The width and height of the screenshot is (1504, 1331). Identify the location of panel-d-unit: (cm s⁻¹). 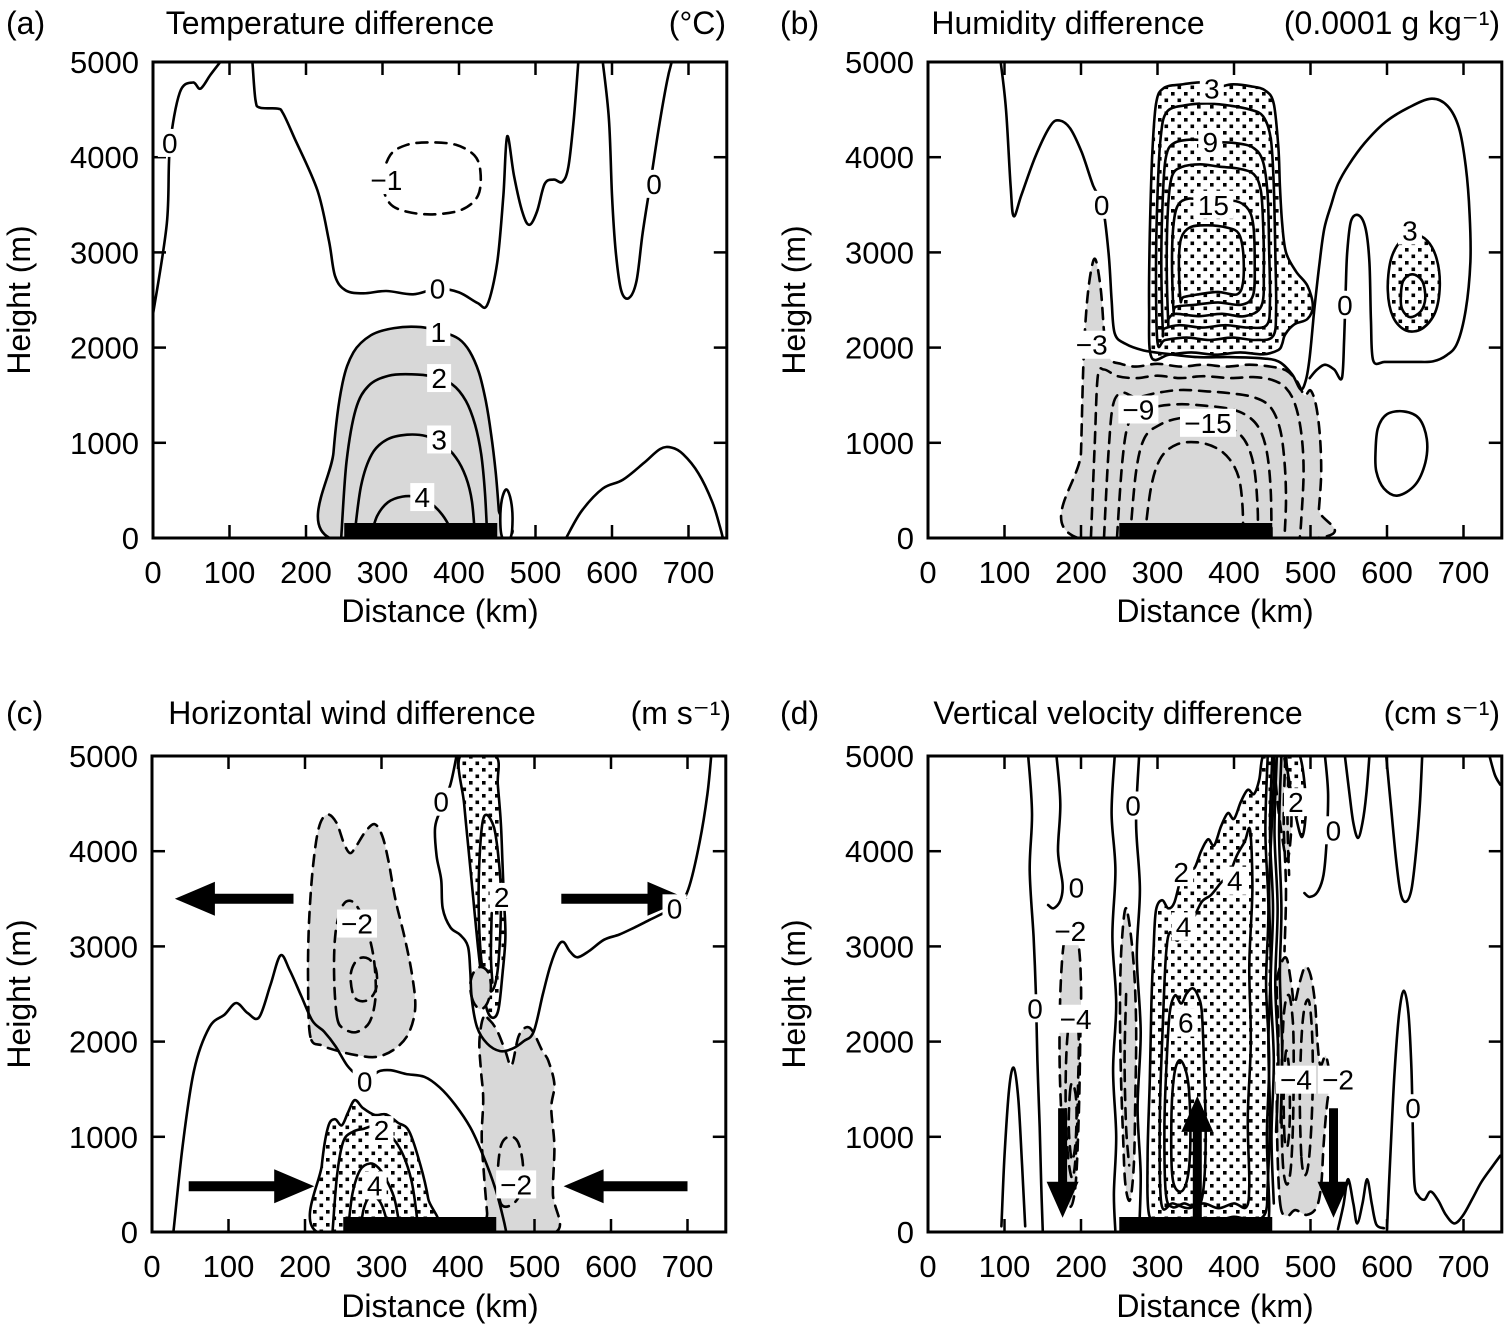
(1442, 713).